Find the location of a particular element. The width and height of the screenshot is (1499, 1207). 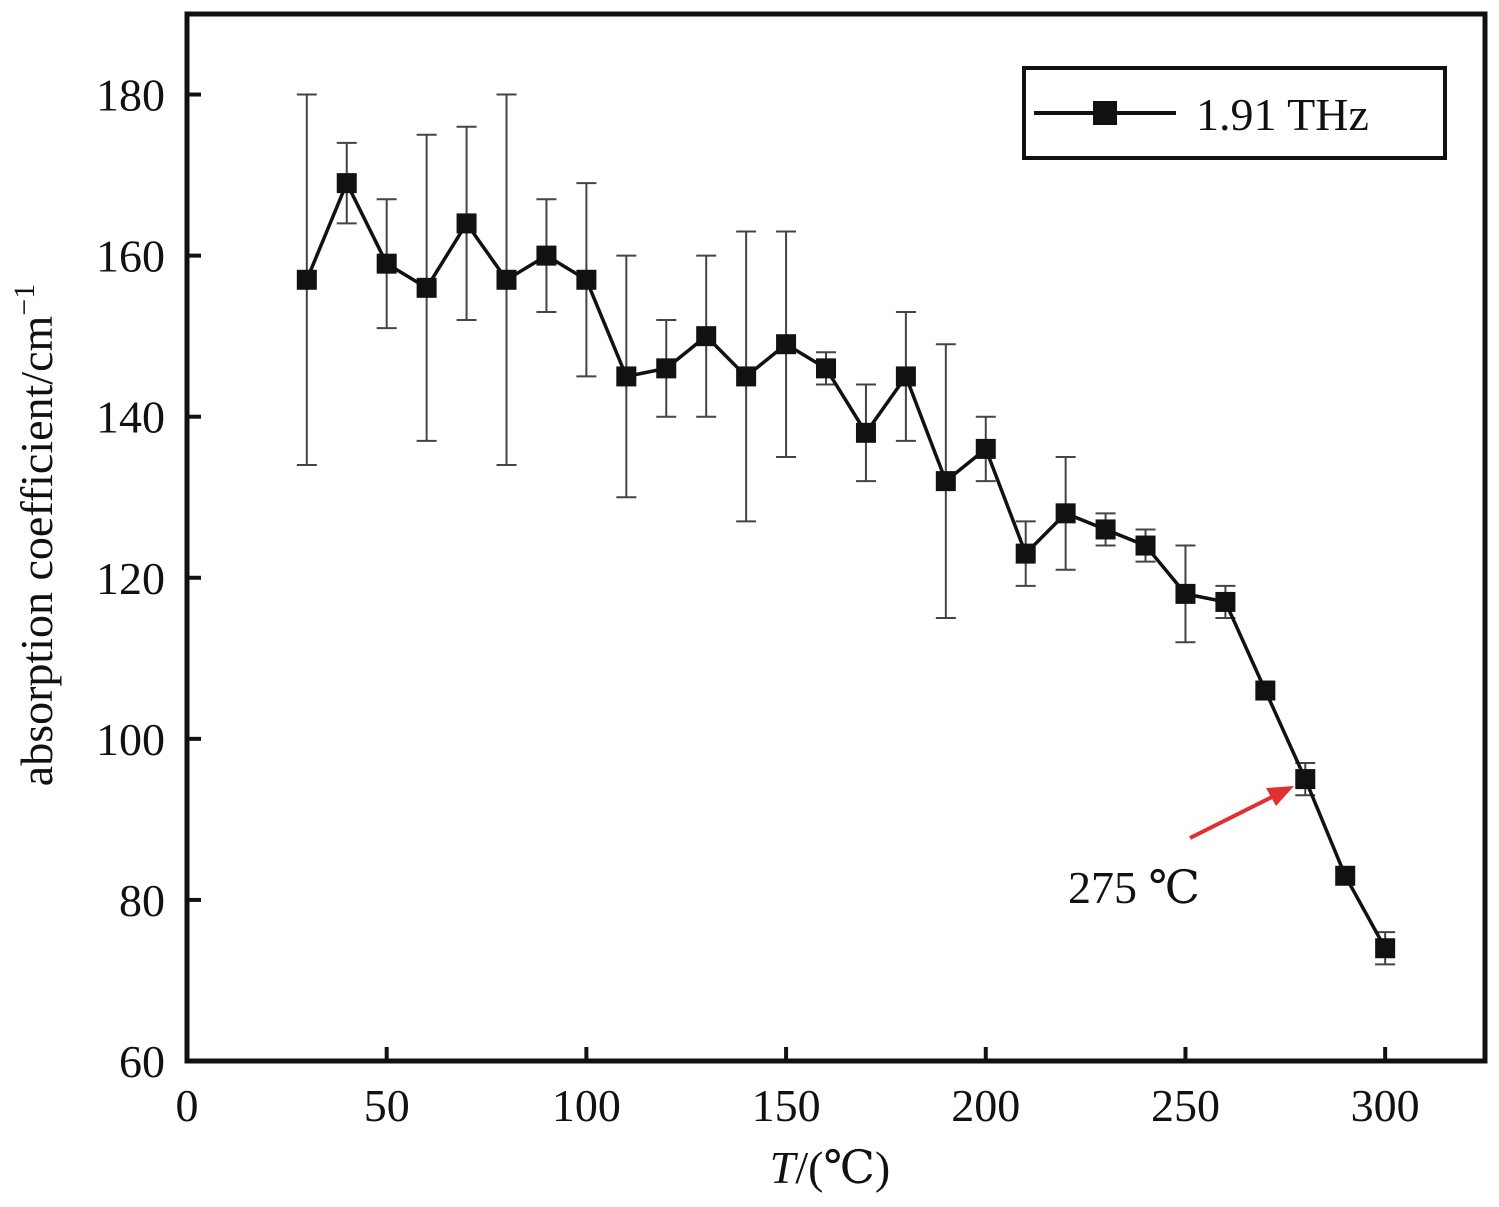

legend: 1.91 THz is located at coordinates (1234, 113).